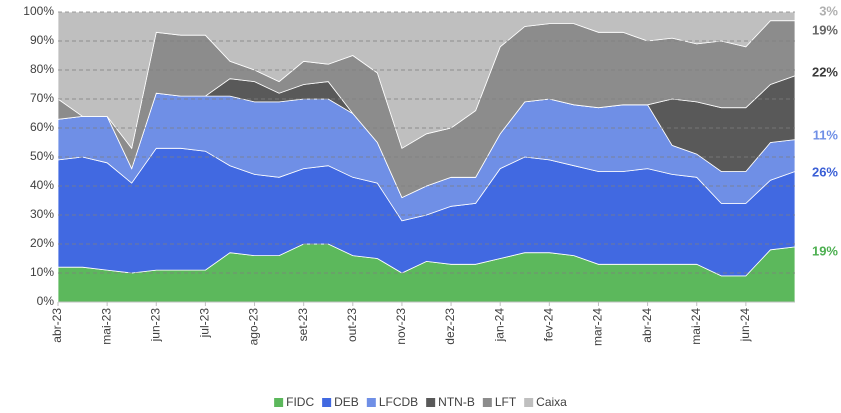 This screenshot has width=841, height=413. What do you see at coordinates (450, 326) in the screenshot?
I see `x-tick-label: dez-23` at bounding box center [450, 326].